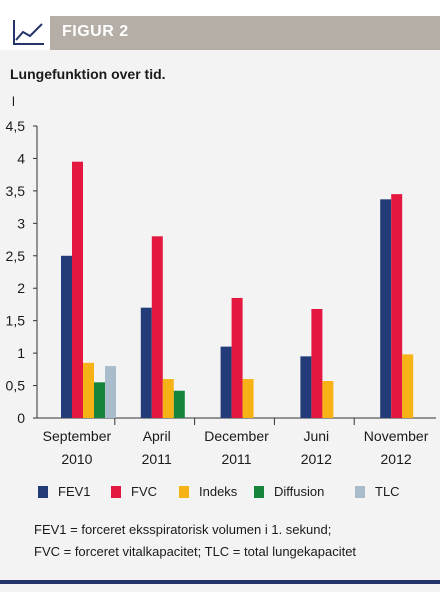 This screenshot has width=440, height=592. What do you see at coordinates (21, 223) in the screenshot?
I see `y-tick-label: 3` at bounding box center [21, 223].